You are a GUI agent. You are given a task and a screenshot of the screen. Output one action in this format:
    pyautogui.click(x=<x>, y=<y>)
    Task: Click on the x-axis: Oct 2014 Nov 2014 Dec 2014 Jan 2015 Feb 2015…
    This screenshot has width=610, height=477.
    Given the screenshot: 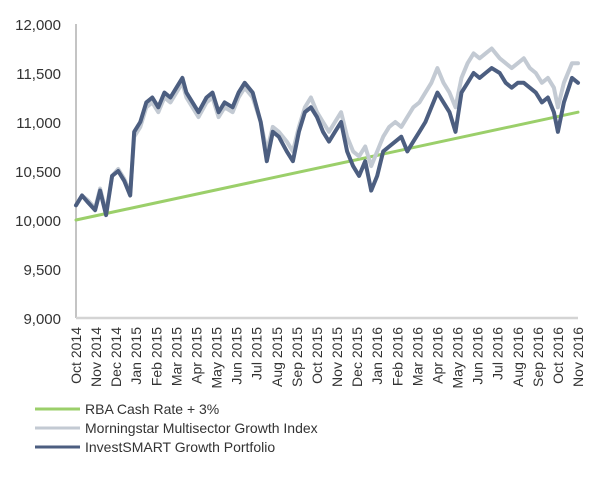 What is the action you would take?
    pyautogui.click(x=327, y=358)
    